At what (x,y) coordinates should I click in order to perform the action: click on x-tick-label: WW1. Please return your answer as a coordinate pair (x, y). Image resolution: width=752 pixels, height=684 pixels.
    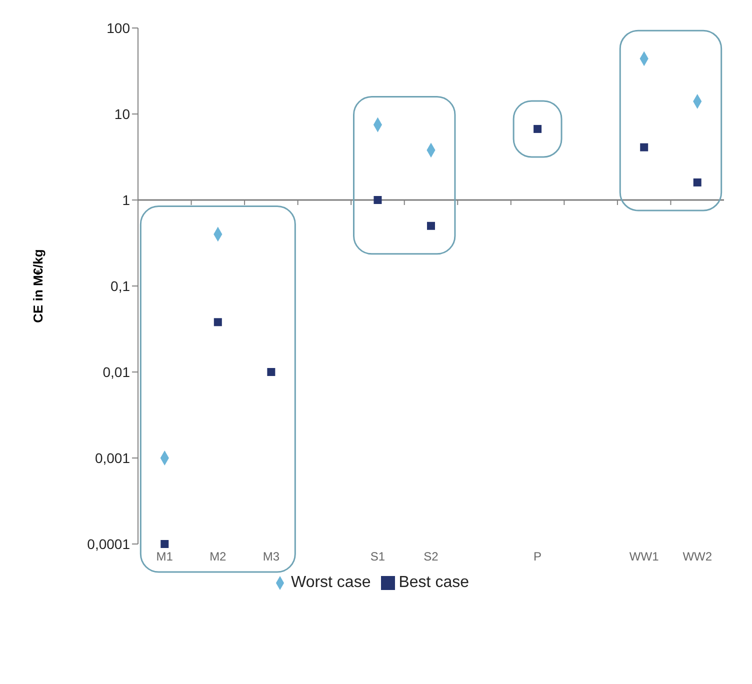
    Looking at the image, I should click on (644, 557).